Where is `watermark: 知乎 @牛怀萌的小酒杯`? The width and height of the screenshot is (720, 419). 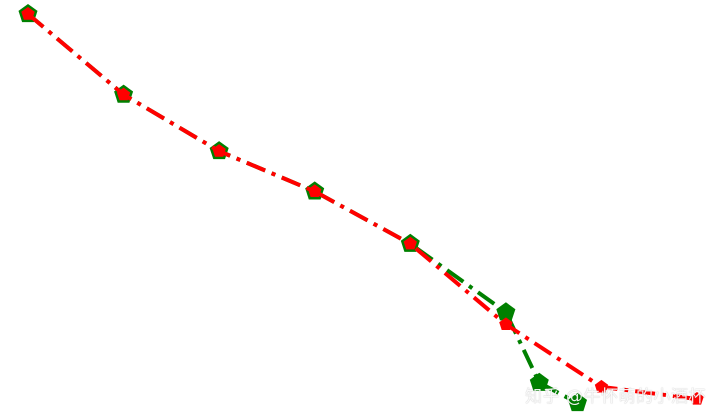
watermark: 知乎 @牛怀萌的小酒杯 is located at coordinates (615, 397).